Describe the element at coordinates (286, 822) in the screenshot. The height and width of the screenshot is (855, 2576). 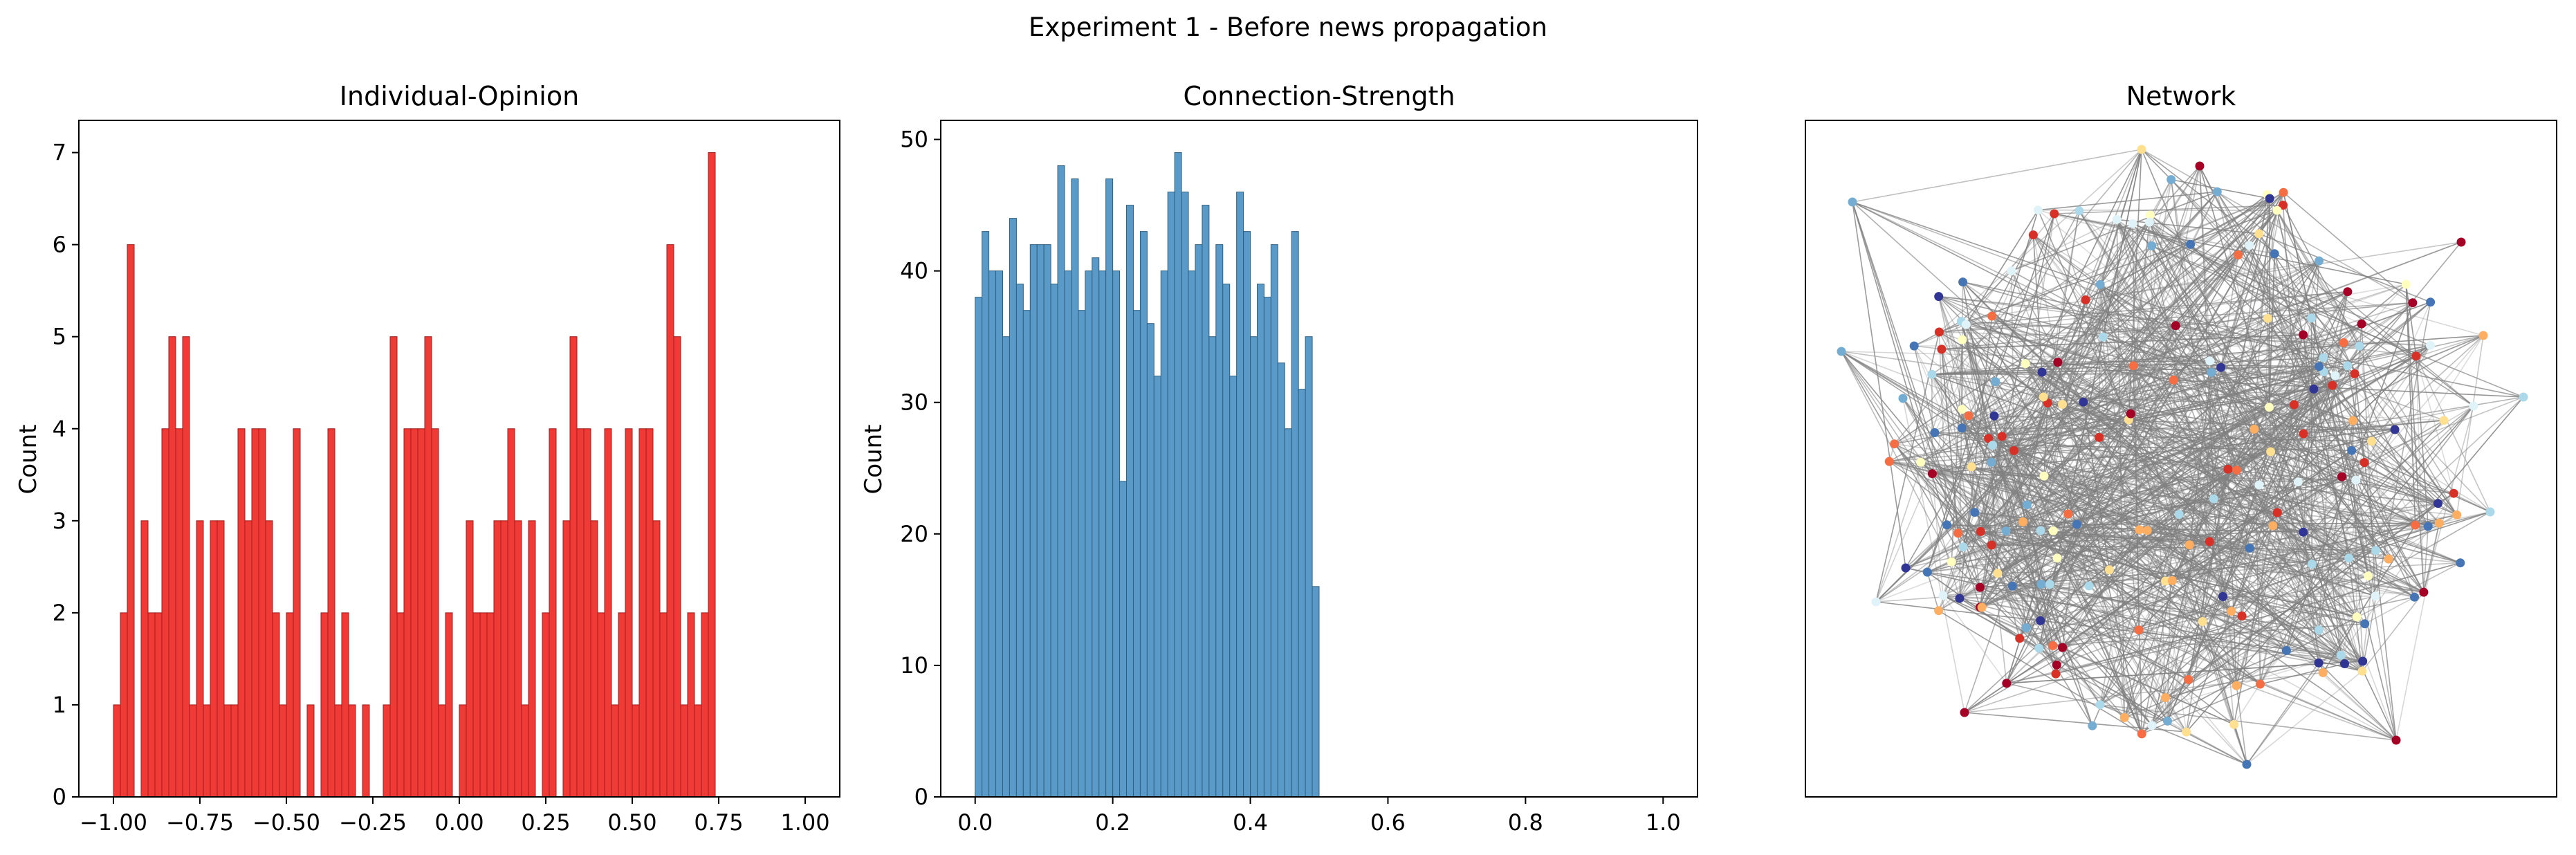
I see `x-tick-label: −0.50` at that location.